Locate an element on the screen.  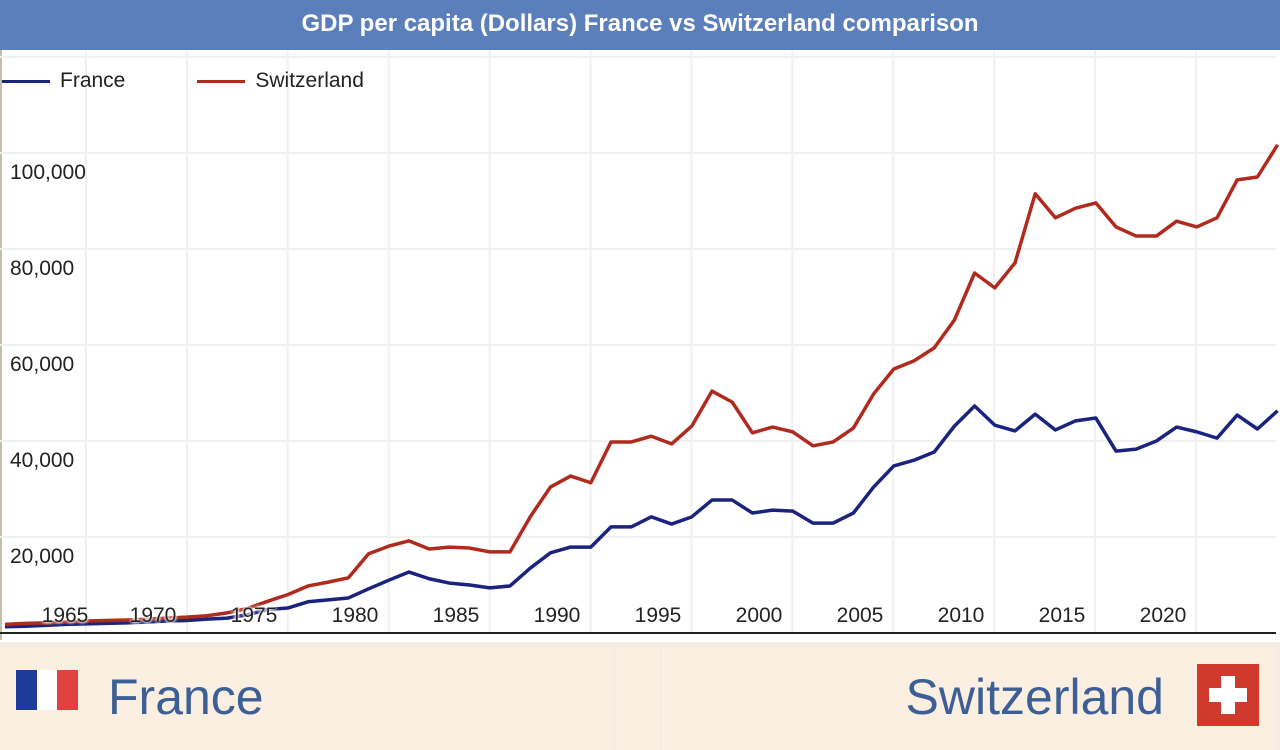
france-panel: France is located at coordinates (306, 699).